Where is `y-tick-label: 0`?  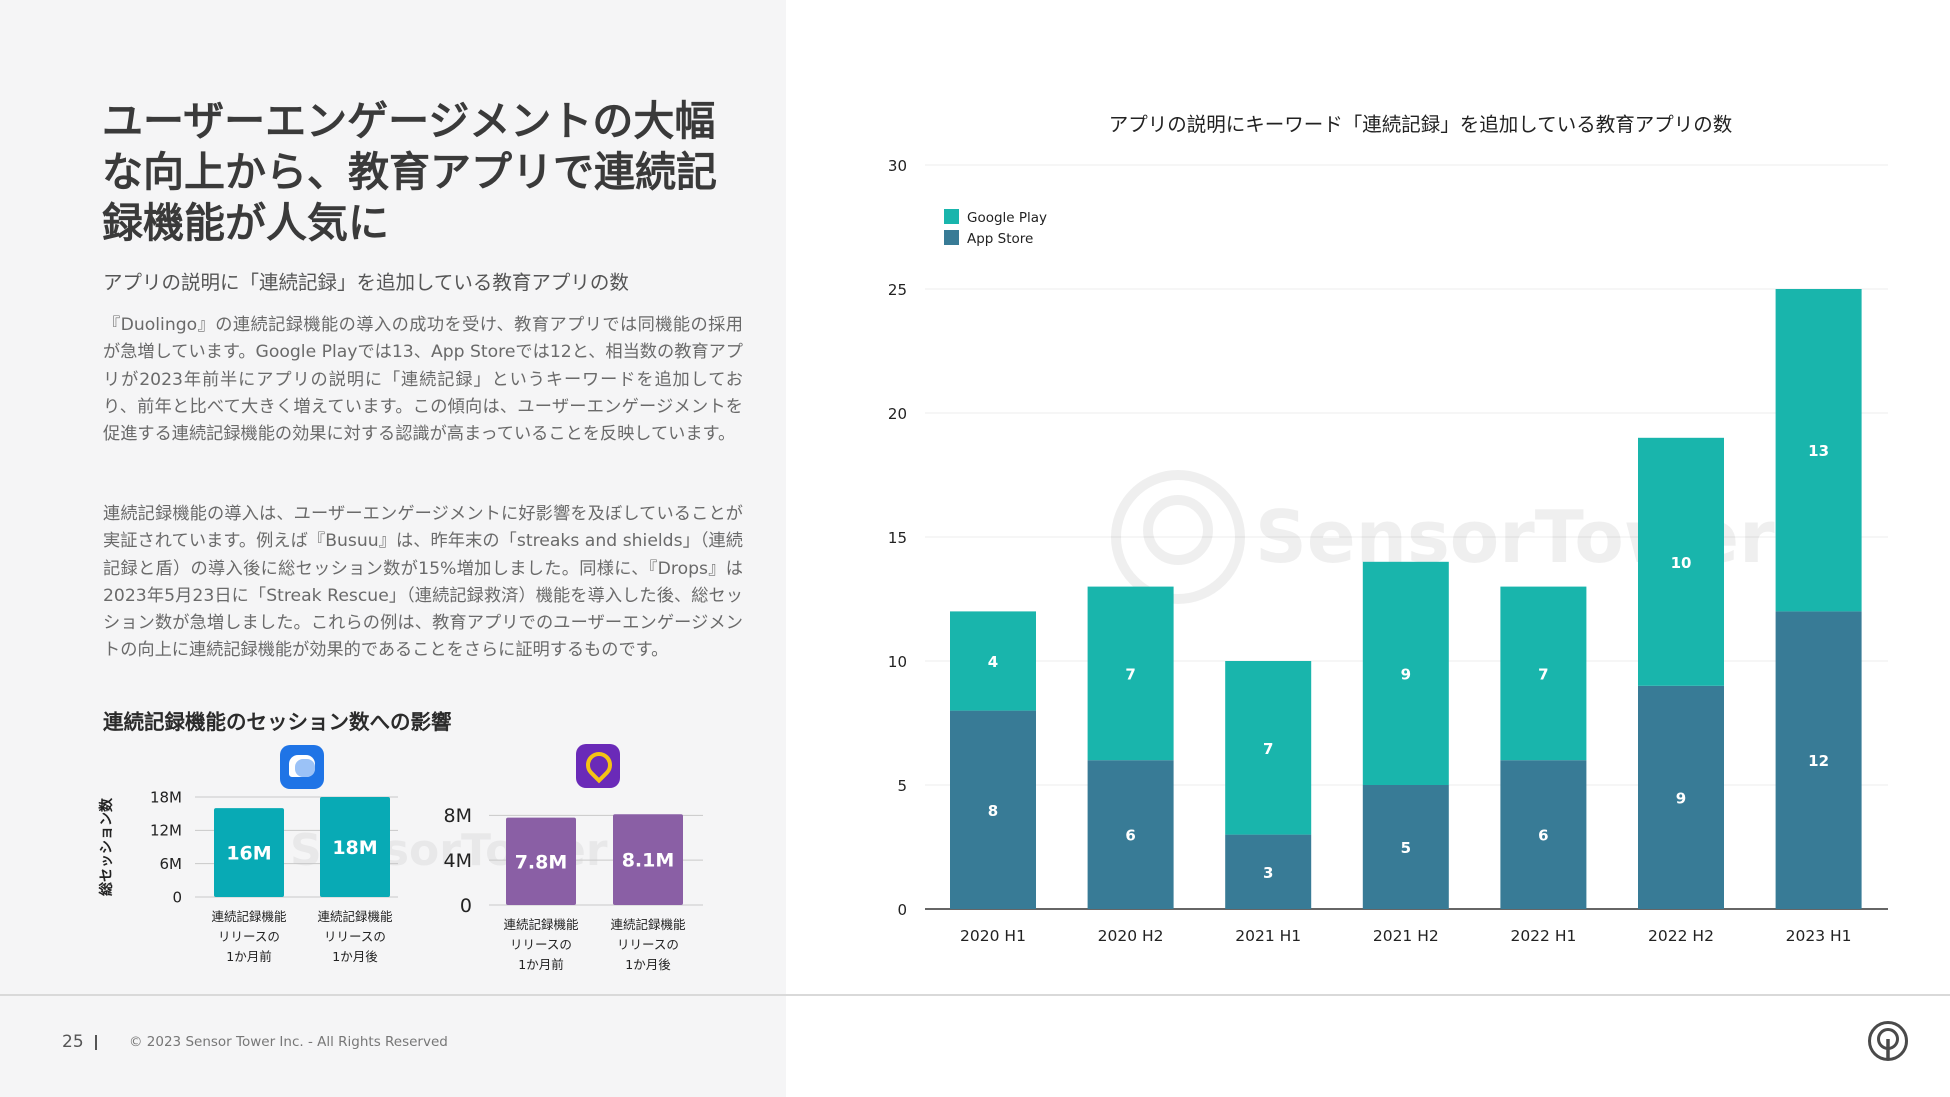 y-tick-label: 0 is located at coordinates (902, 910).